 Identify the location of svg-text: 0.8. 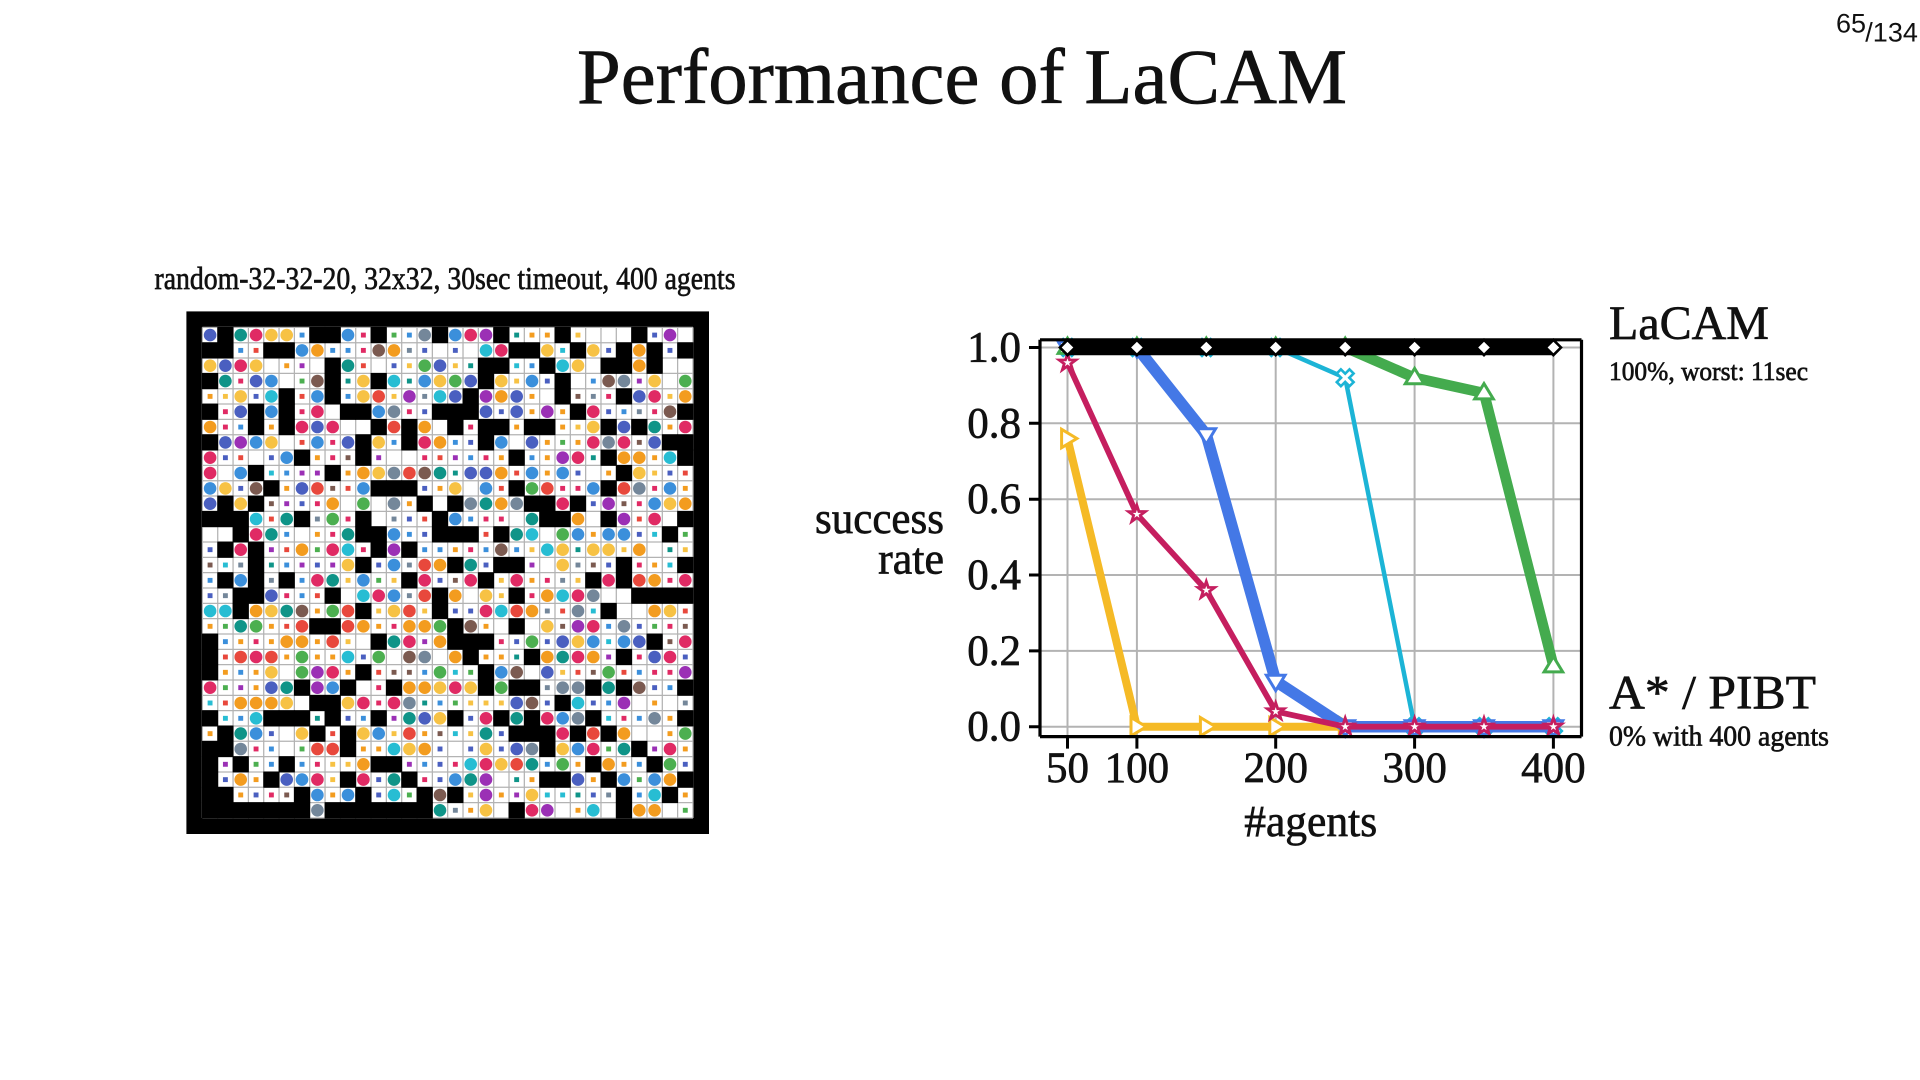
(994, 423).